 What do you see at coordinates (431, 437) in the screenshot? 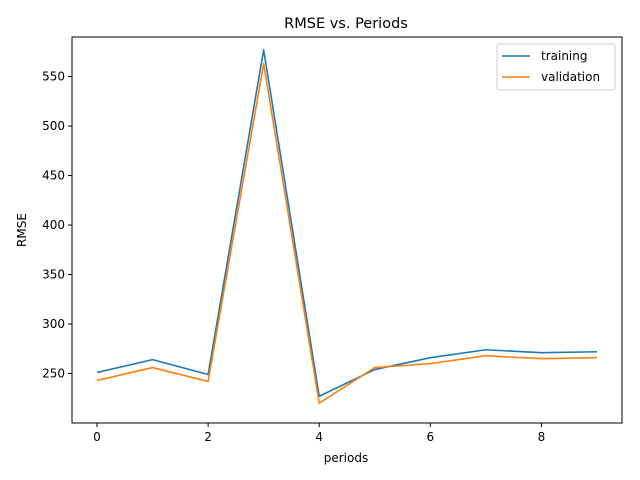
I see `x-tick-label: 6` at bounding box center [431, 437].